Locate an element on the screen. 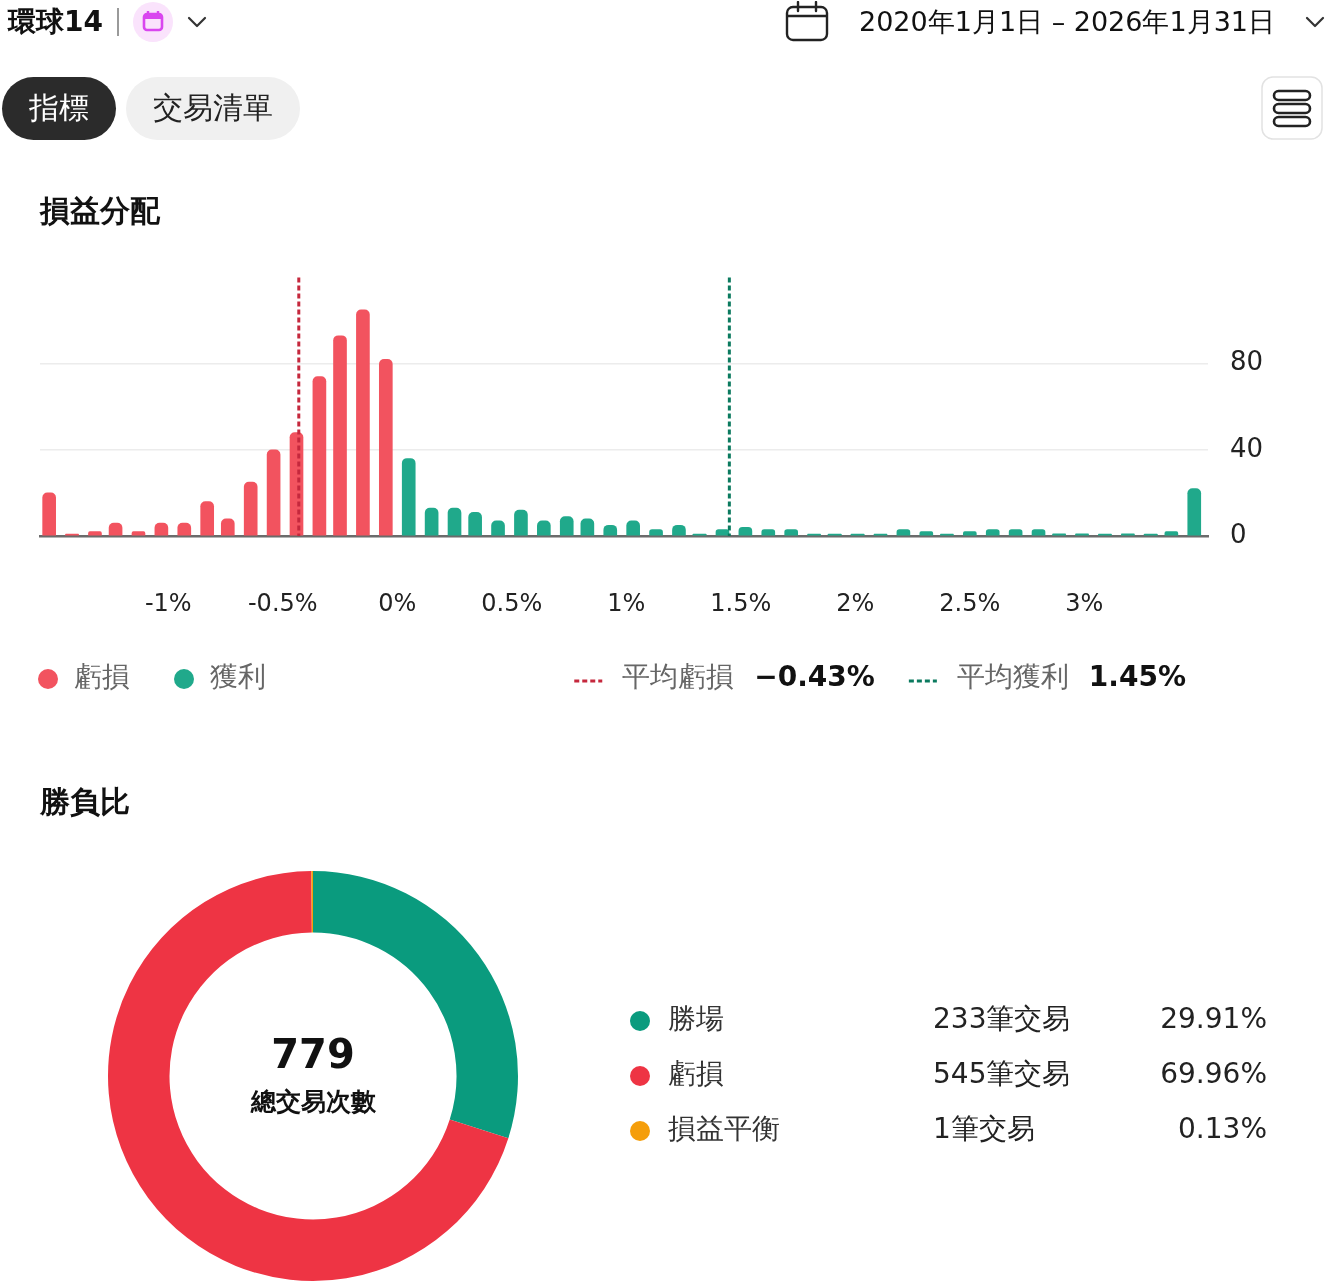  text: 69.96% is located at coordinates (1213, 1074).